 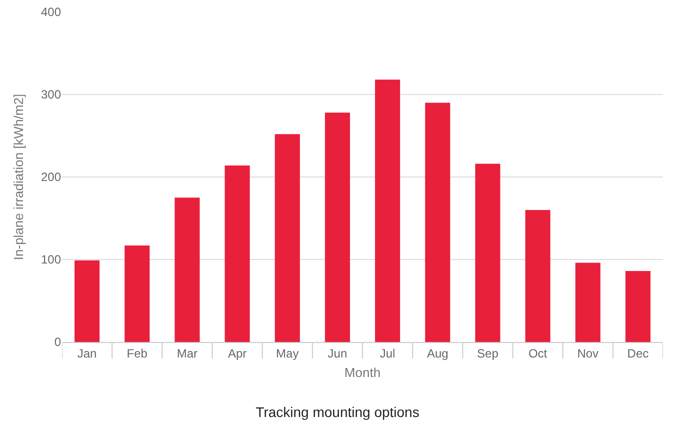 I want to click on x-axis-title: Month, so click(x=362, y=372).